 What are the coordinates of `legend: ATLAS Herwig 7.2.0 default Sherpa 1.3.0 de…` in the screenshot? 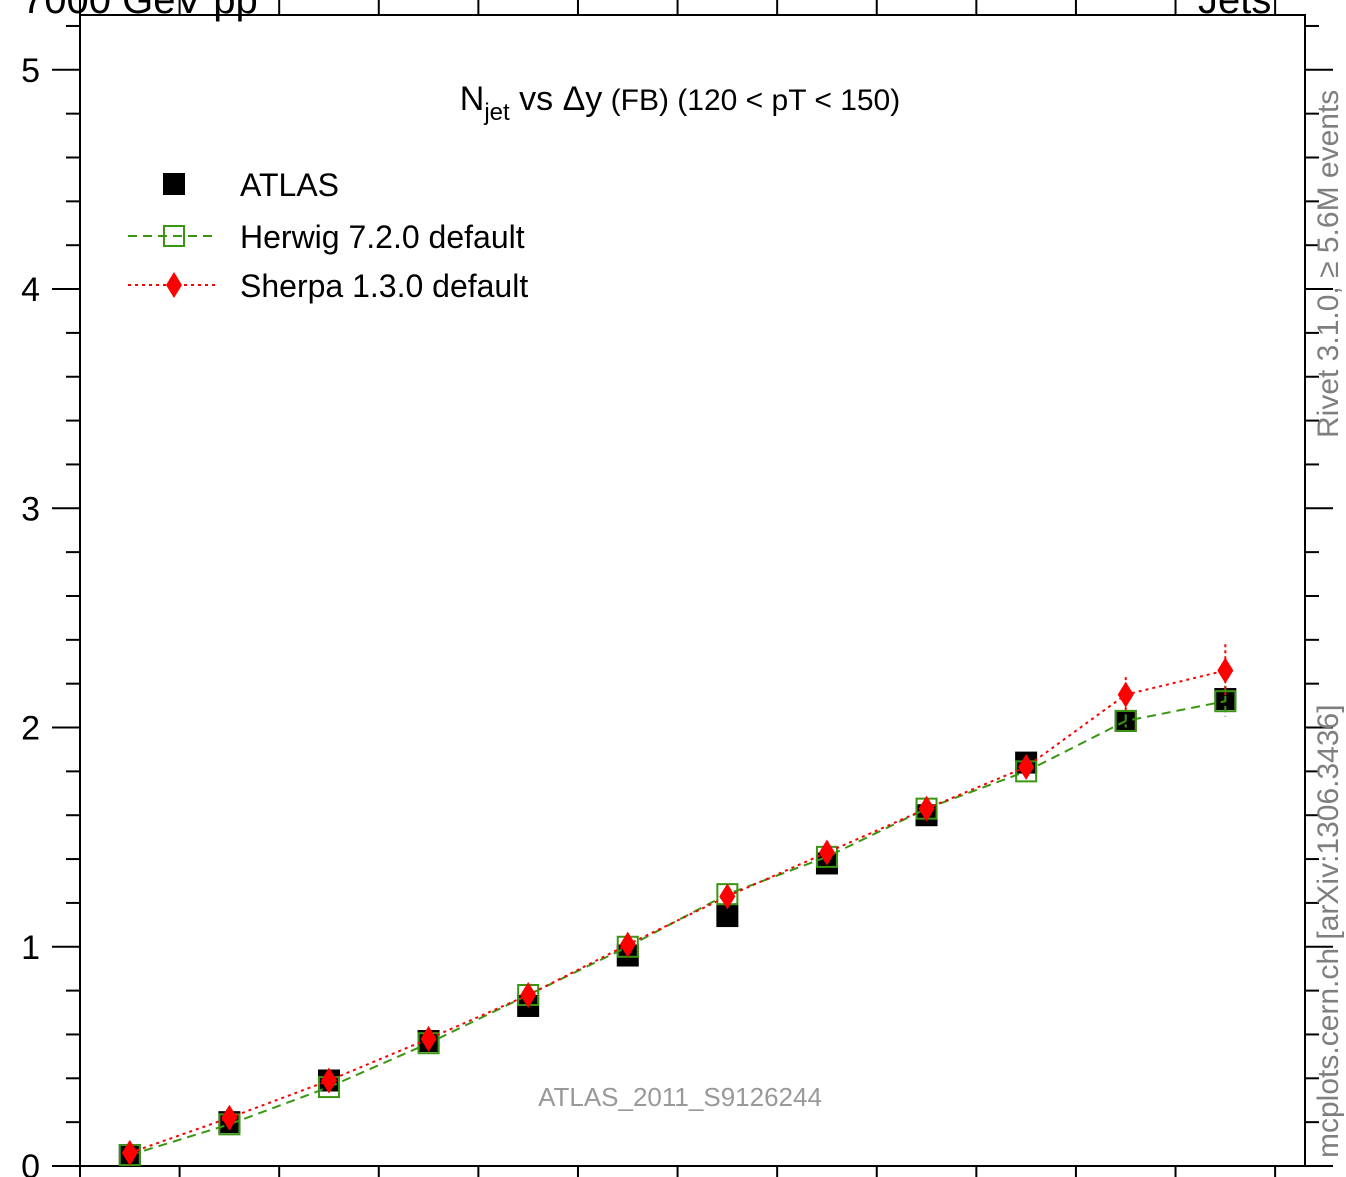 It's located at (328, 235).